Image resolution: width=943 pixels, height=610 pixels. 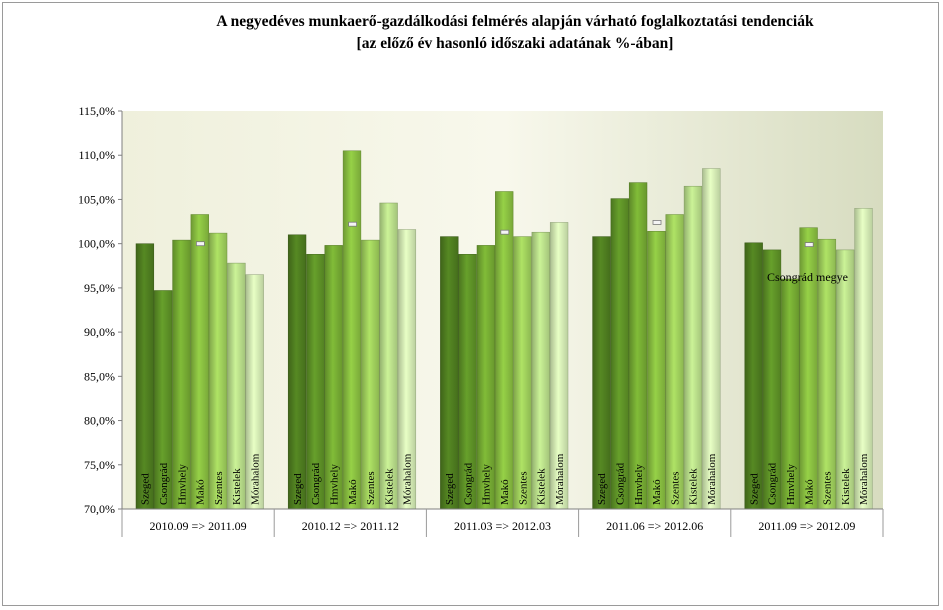 What do you see at coordinates (99, 332) in the screenshot?
I see `y-tick-label: 90,0%` at bounding box center [99, 332].